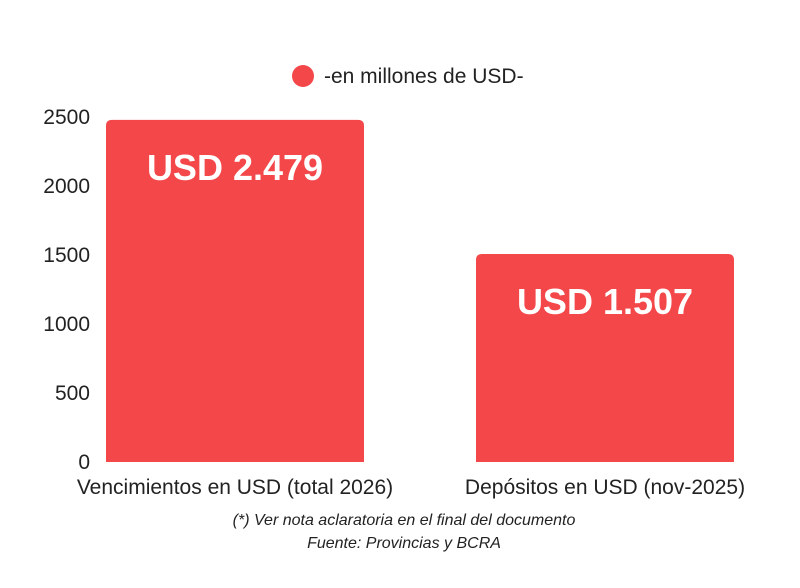  What do you see at coordinates (66, 324) in the screenshot?
I see `y-tick-label: 1000` at bounding box center [66, 324].